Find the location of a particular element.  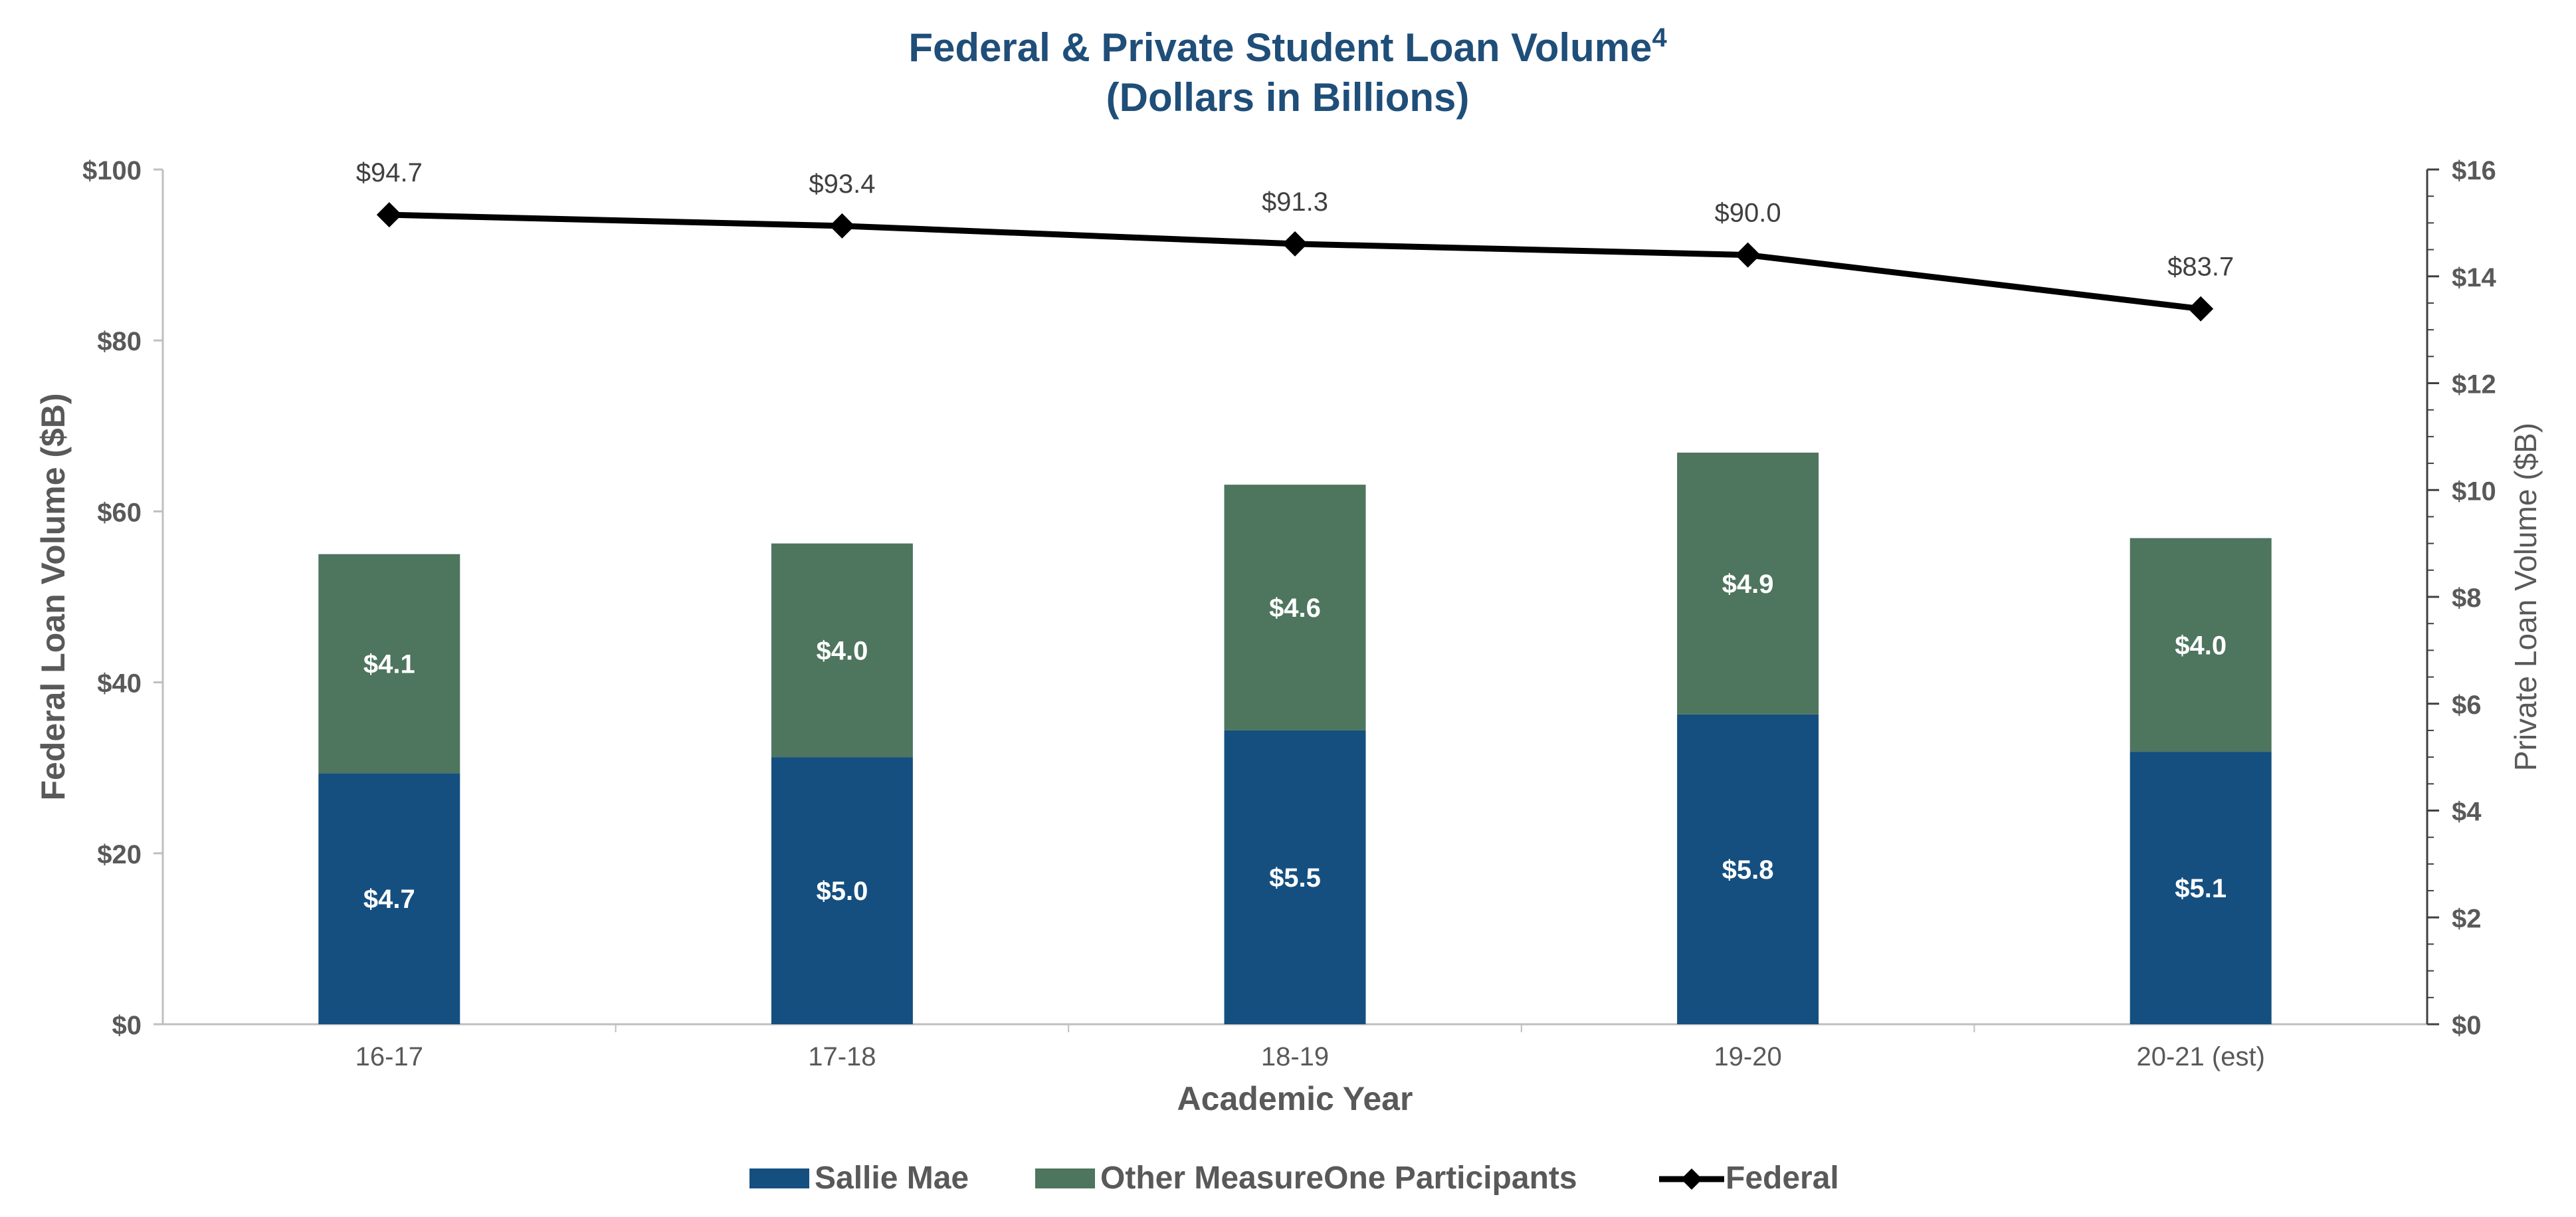

federal-data-label: $83.7 is located at coordinates (2200, 268).